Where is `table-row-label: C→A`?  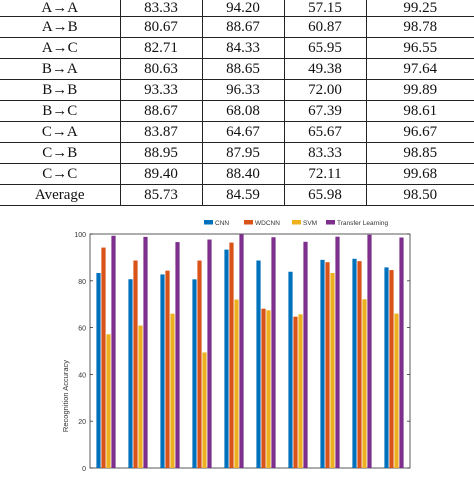 table-row-label: C→A is located at coordinates (60, 132).